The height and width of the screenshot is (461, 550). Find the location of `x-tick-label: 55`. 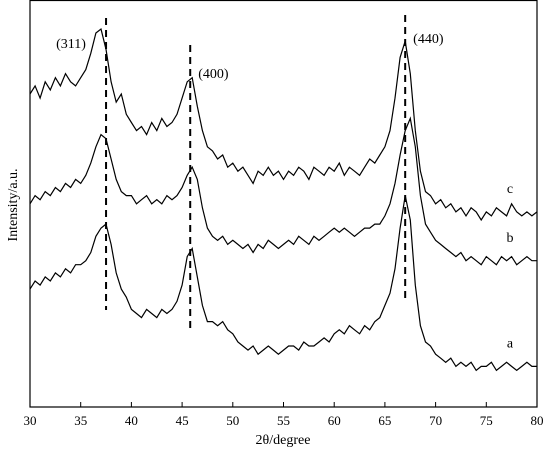

x-tick-label: 55 is located at coordinates (283, 420).